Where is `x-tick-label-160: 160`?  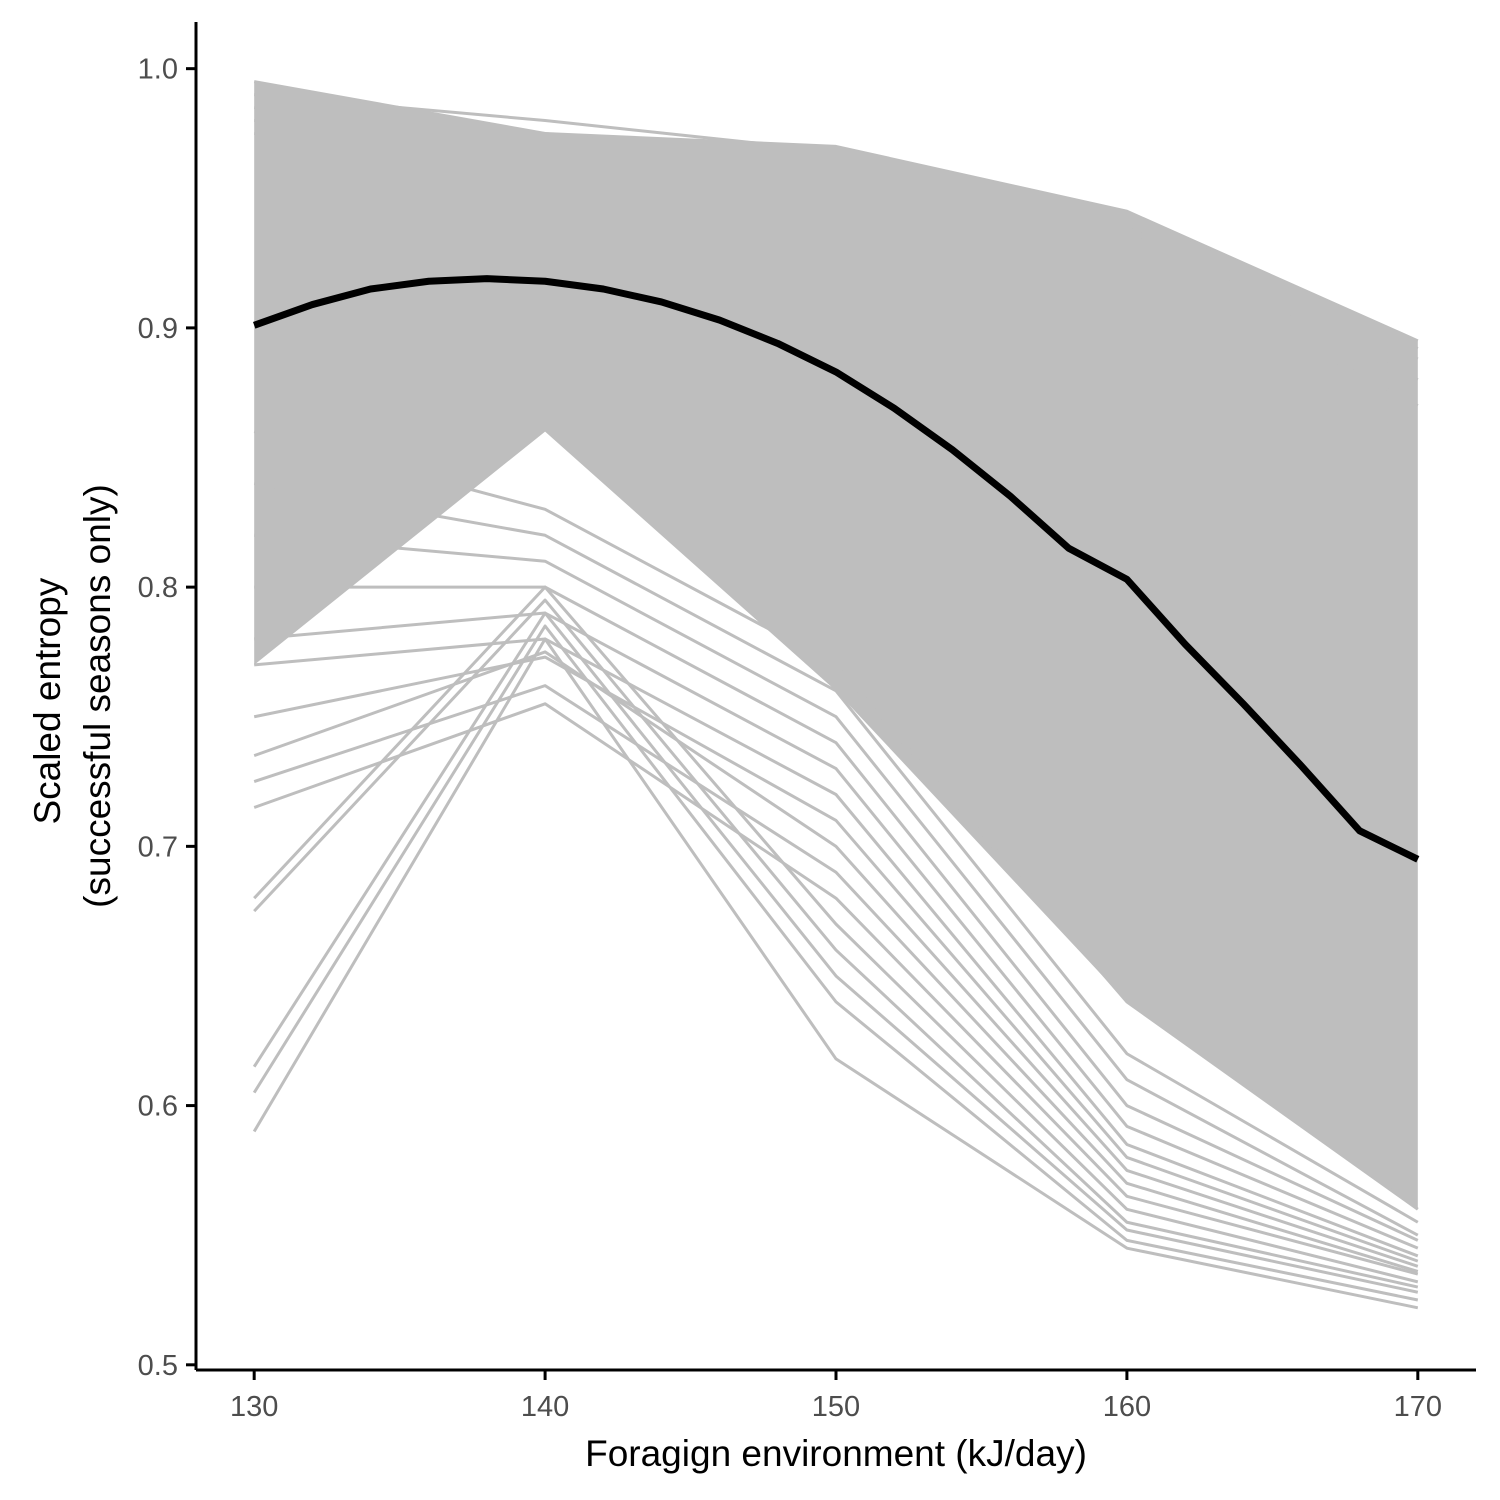 x-tick-label-160: 160 is located at coordinates (1127, 1407).